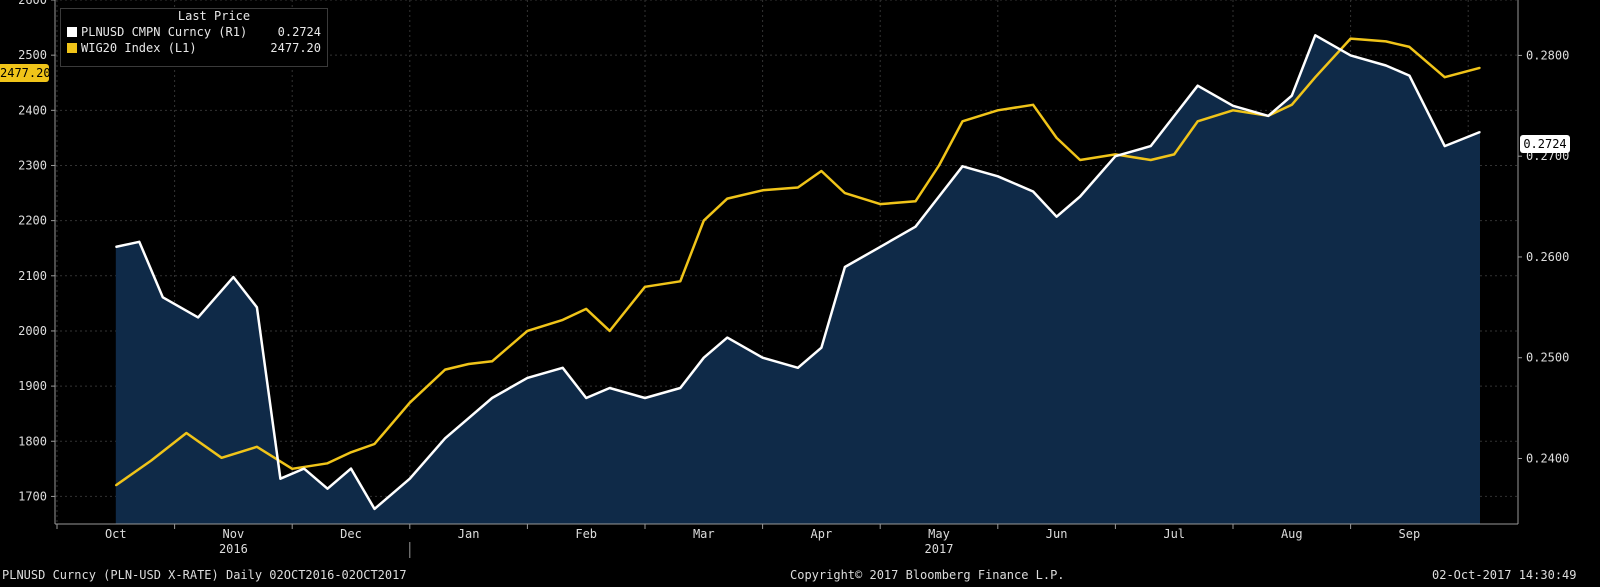 This screenshot has height=587, width=1600. I want to click on left-axis-tick-label: 2100, so click(32, 276).